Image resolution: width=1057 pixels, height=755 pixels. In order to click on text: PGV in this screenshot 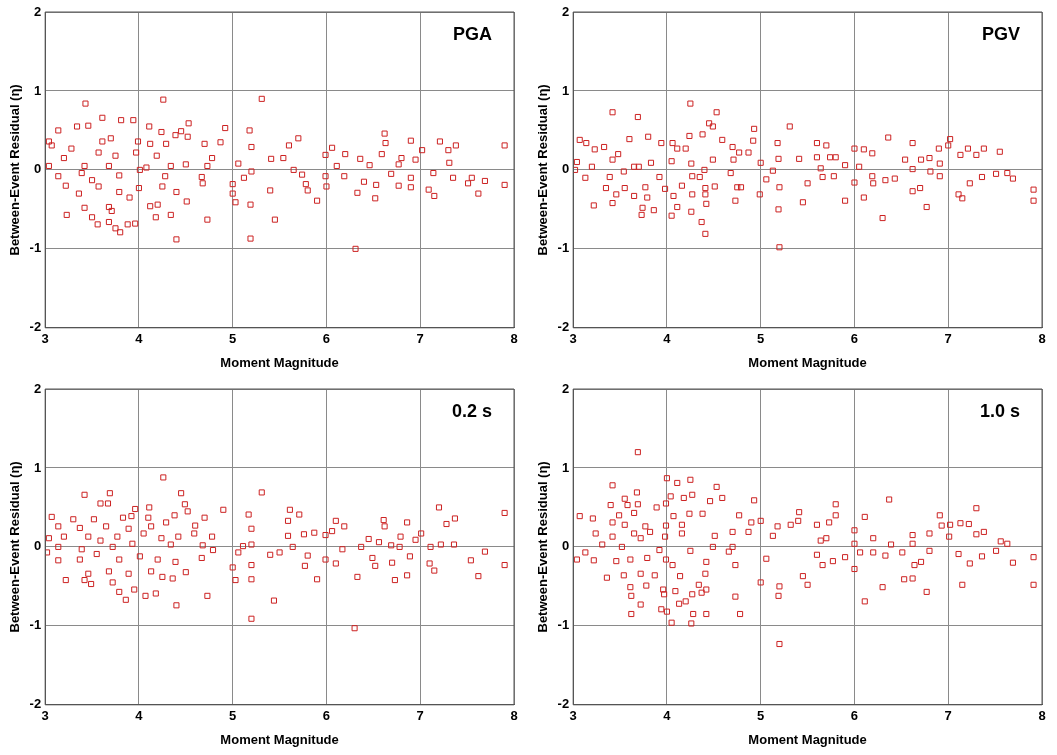, I will do `click(1000, 33)`.